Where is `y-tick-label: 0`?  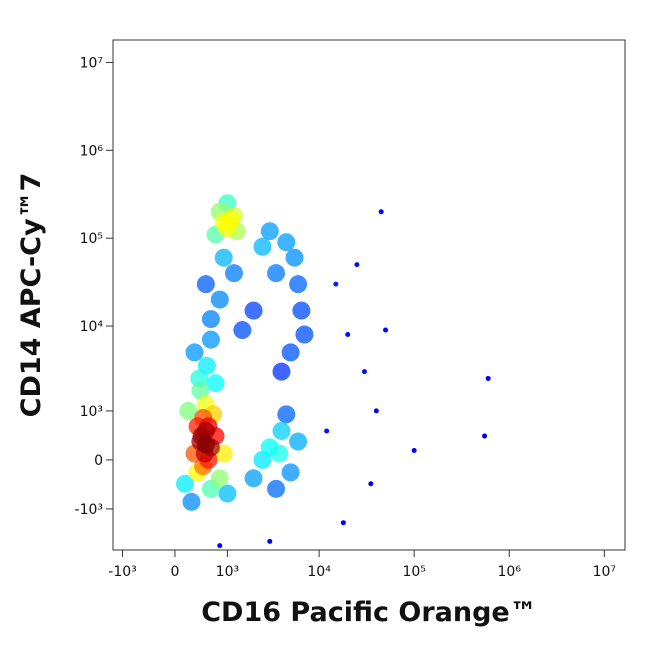 y-tick-label: 0 is located at coordinates (98, 461).